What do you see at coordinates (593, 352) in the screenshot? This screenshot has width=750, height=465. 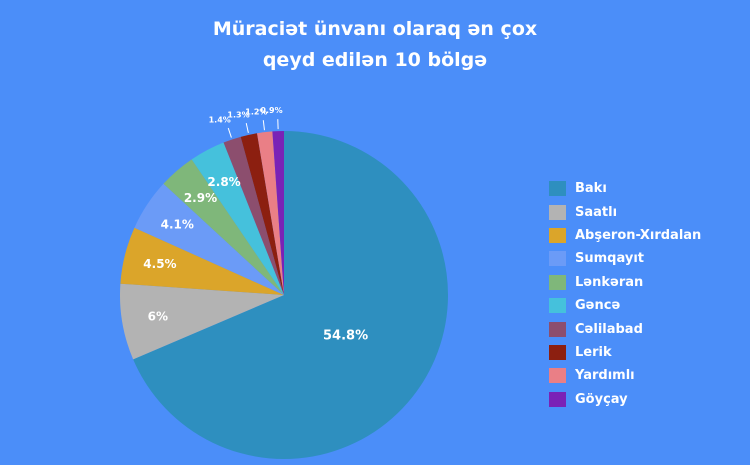 I see `legend-label: Lerik` at bounding box center [593, 352].